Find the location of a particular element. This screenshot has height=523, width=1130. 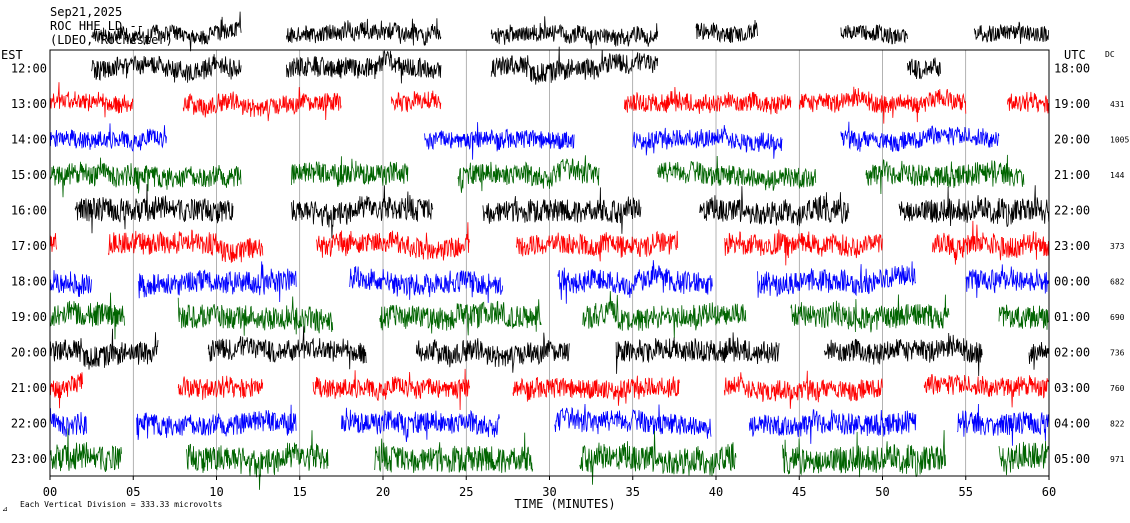

dc-value: 1005 is located at coordinates (1119, 140).